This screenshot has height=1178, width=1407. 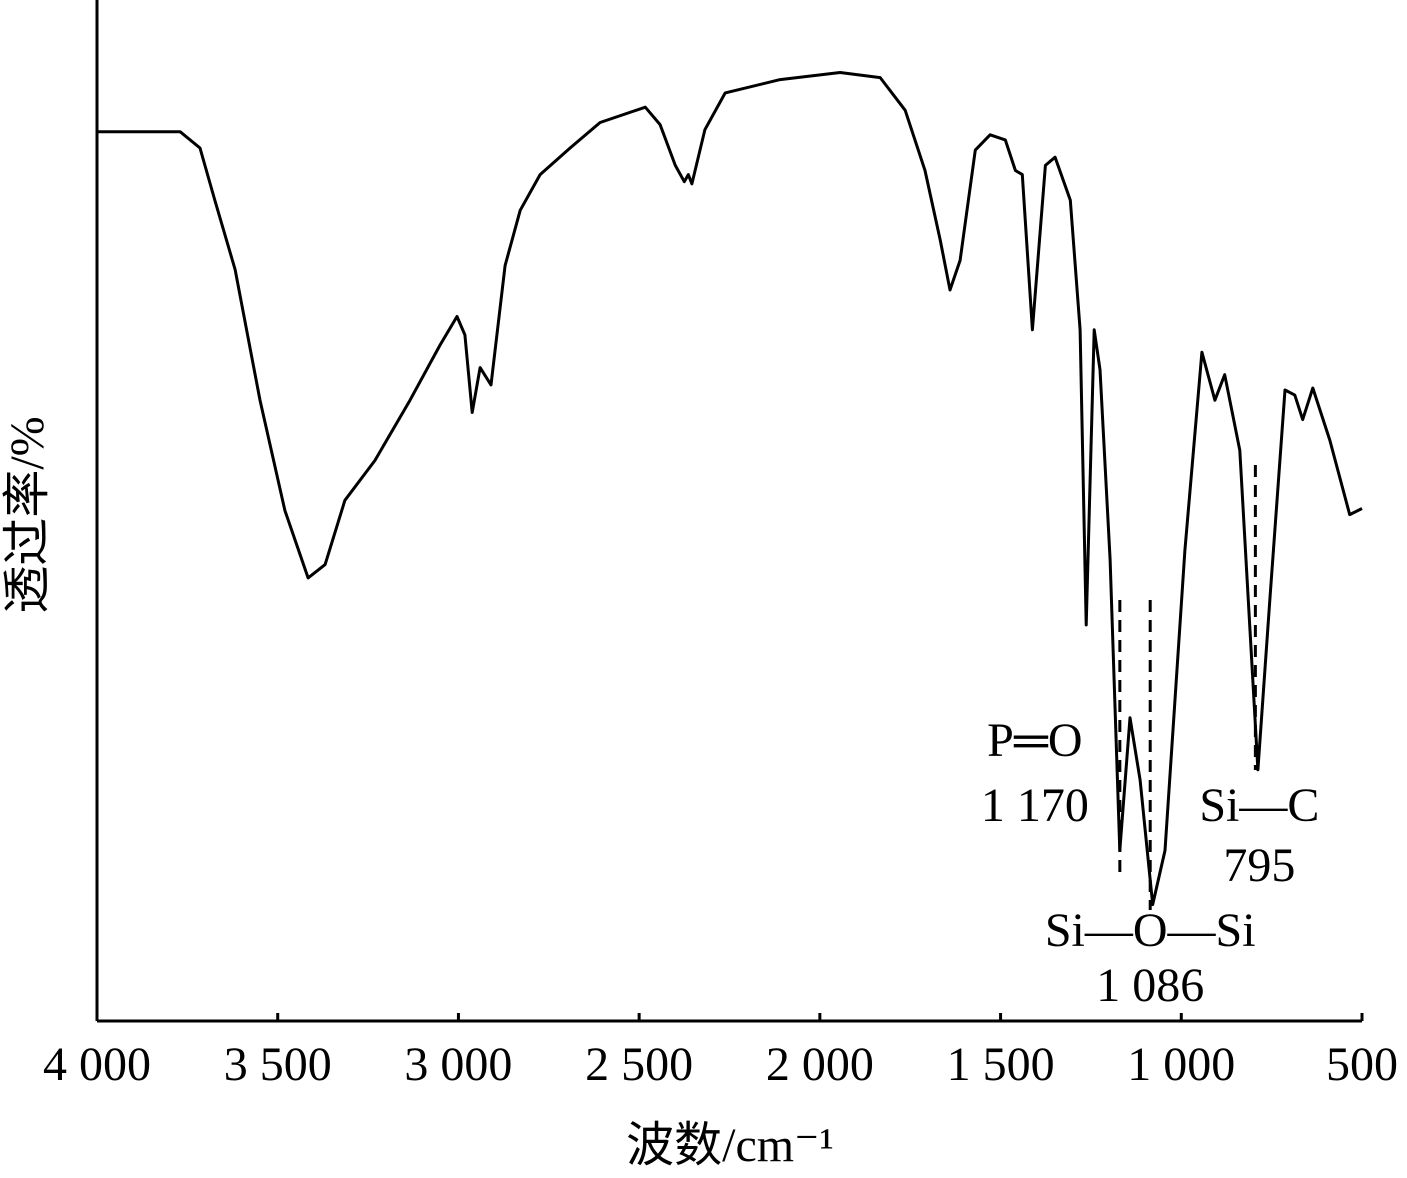 What do you see at coordinates (730, 1145) in the screenshot?
I see `x-axis-label: 波数/cm⁻¹` at bounding box center [730, 1145].